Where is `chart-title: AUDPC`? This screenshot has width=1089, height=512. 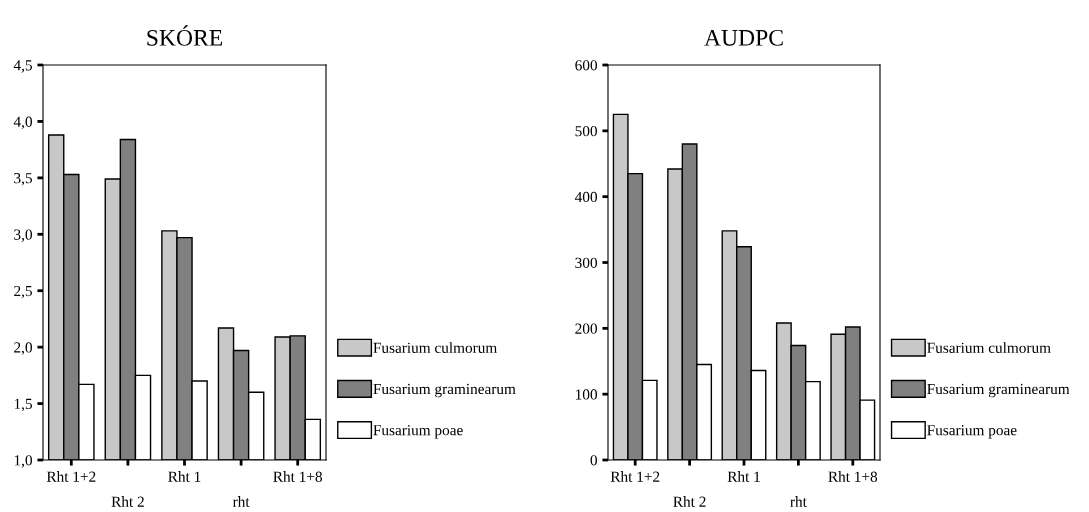
chart-title: AUDPC is located at coordinates (743, 37).